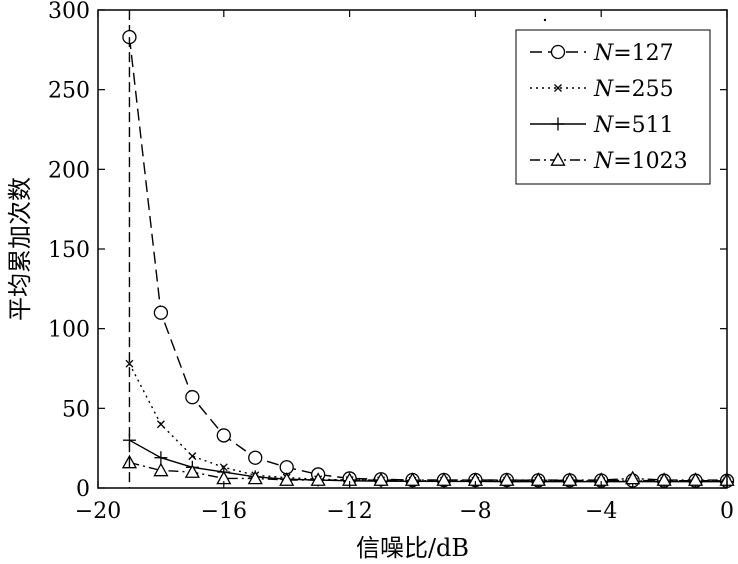  Describe the element at coordinates (69, 330) in the screenshot. I see `y-tick-label: 100` at that location.